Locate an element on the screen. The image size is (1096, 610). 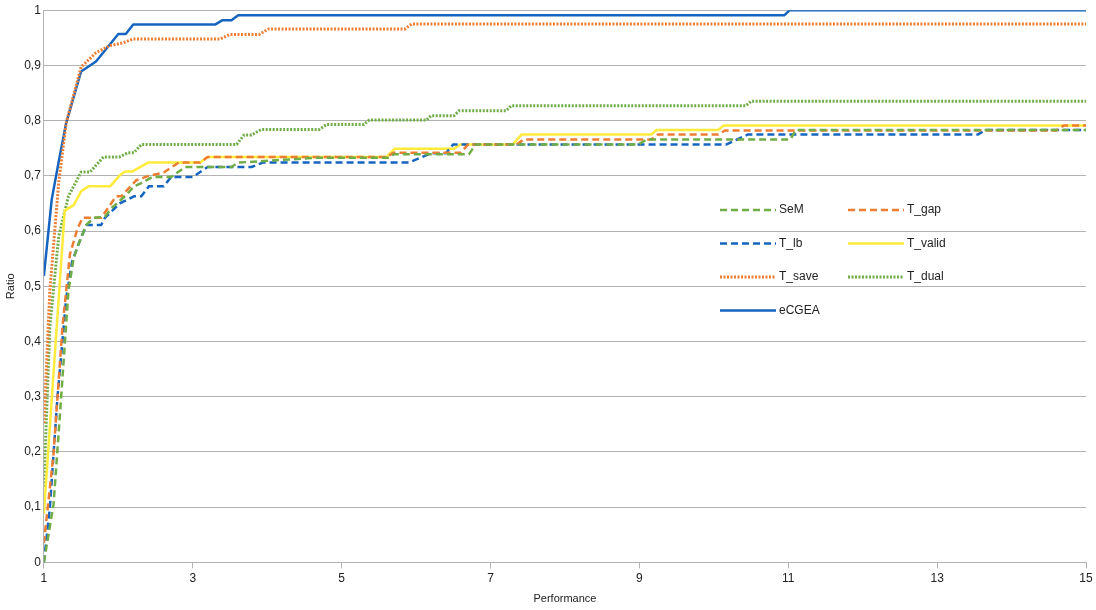
y-tick-label: 0,1 is located at coordinates (33, 506).